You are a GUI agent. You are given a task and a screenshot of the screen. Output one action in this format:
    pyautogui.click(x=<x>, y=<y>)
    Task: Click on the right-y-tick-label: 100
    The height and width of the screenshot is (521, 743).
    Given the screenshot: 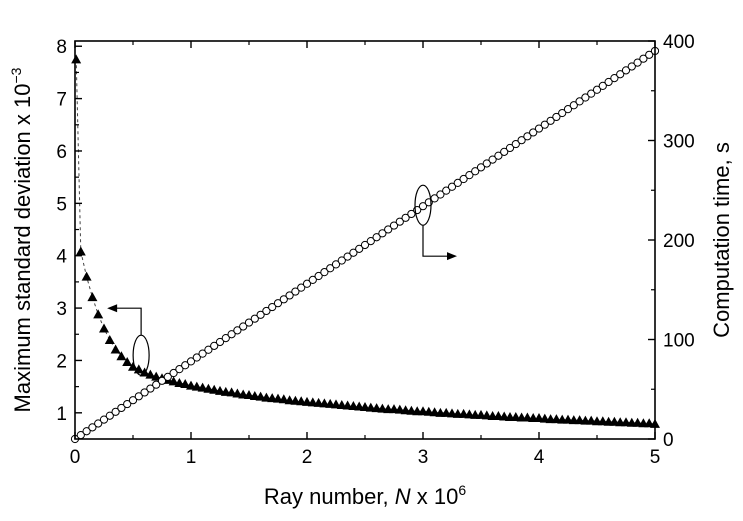 What is the action you would take?
    pyautogui.click(x=679, y=341)
    